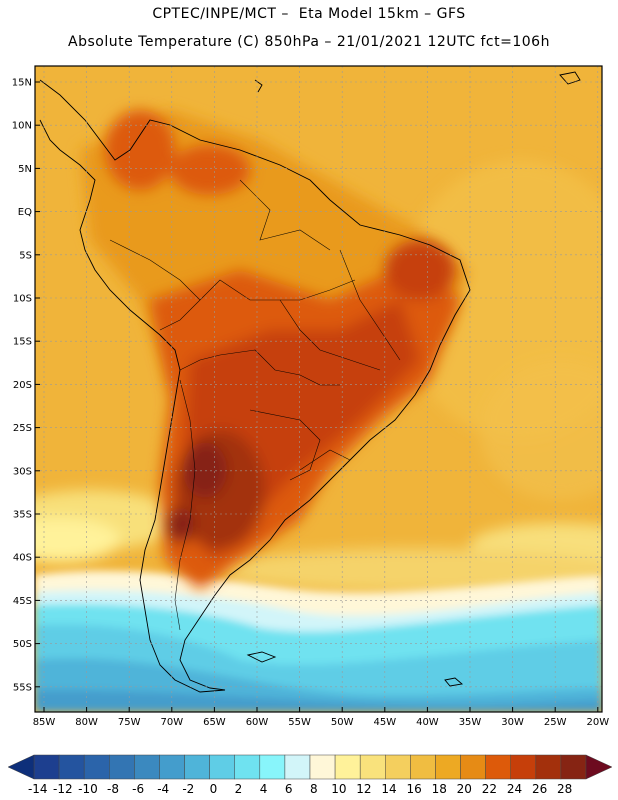 This screenshot has width=618, height=800. What do you see at coordinates (22, 126) in the screenshot?
I see `lat-tick-label: 10N` at bounding box center [22, 126].